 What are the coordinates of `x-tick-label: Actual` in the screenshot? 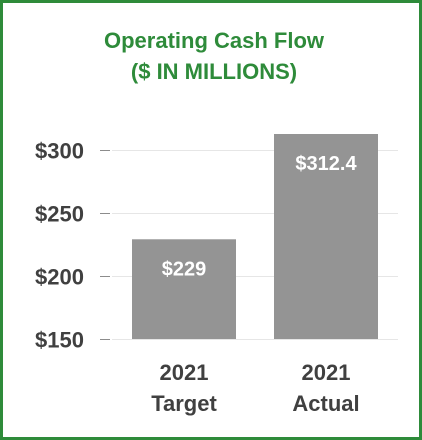 It's located at (325, 403).